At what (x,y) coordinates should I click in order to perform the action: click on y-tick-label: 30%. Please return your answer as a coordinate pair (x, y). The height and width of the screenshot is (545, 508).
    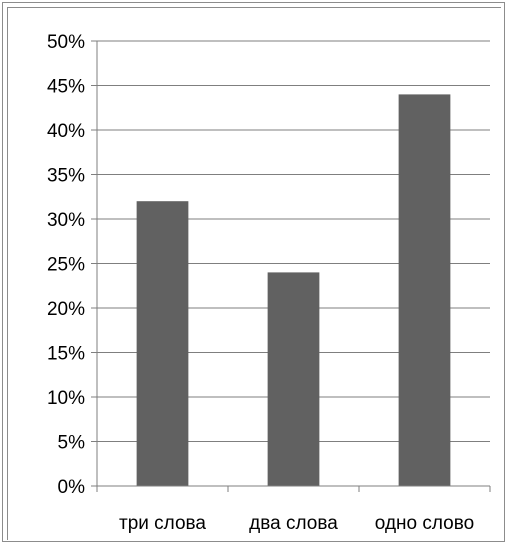
    Looking at the image, I should click on (66, 220).